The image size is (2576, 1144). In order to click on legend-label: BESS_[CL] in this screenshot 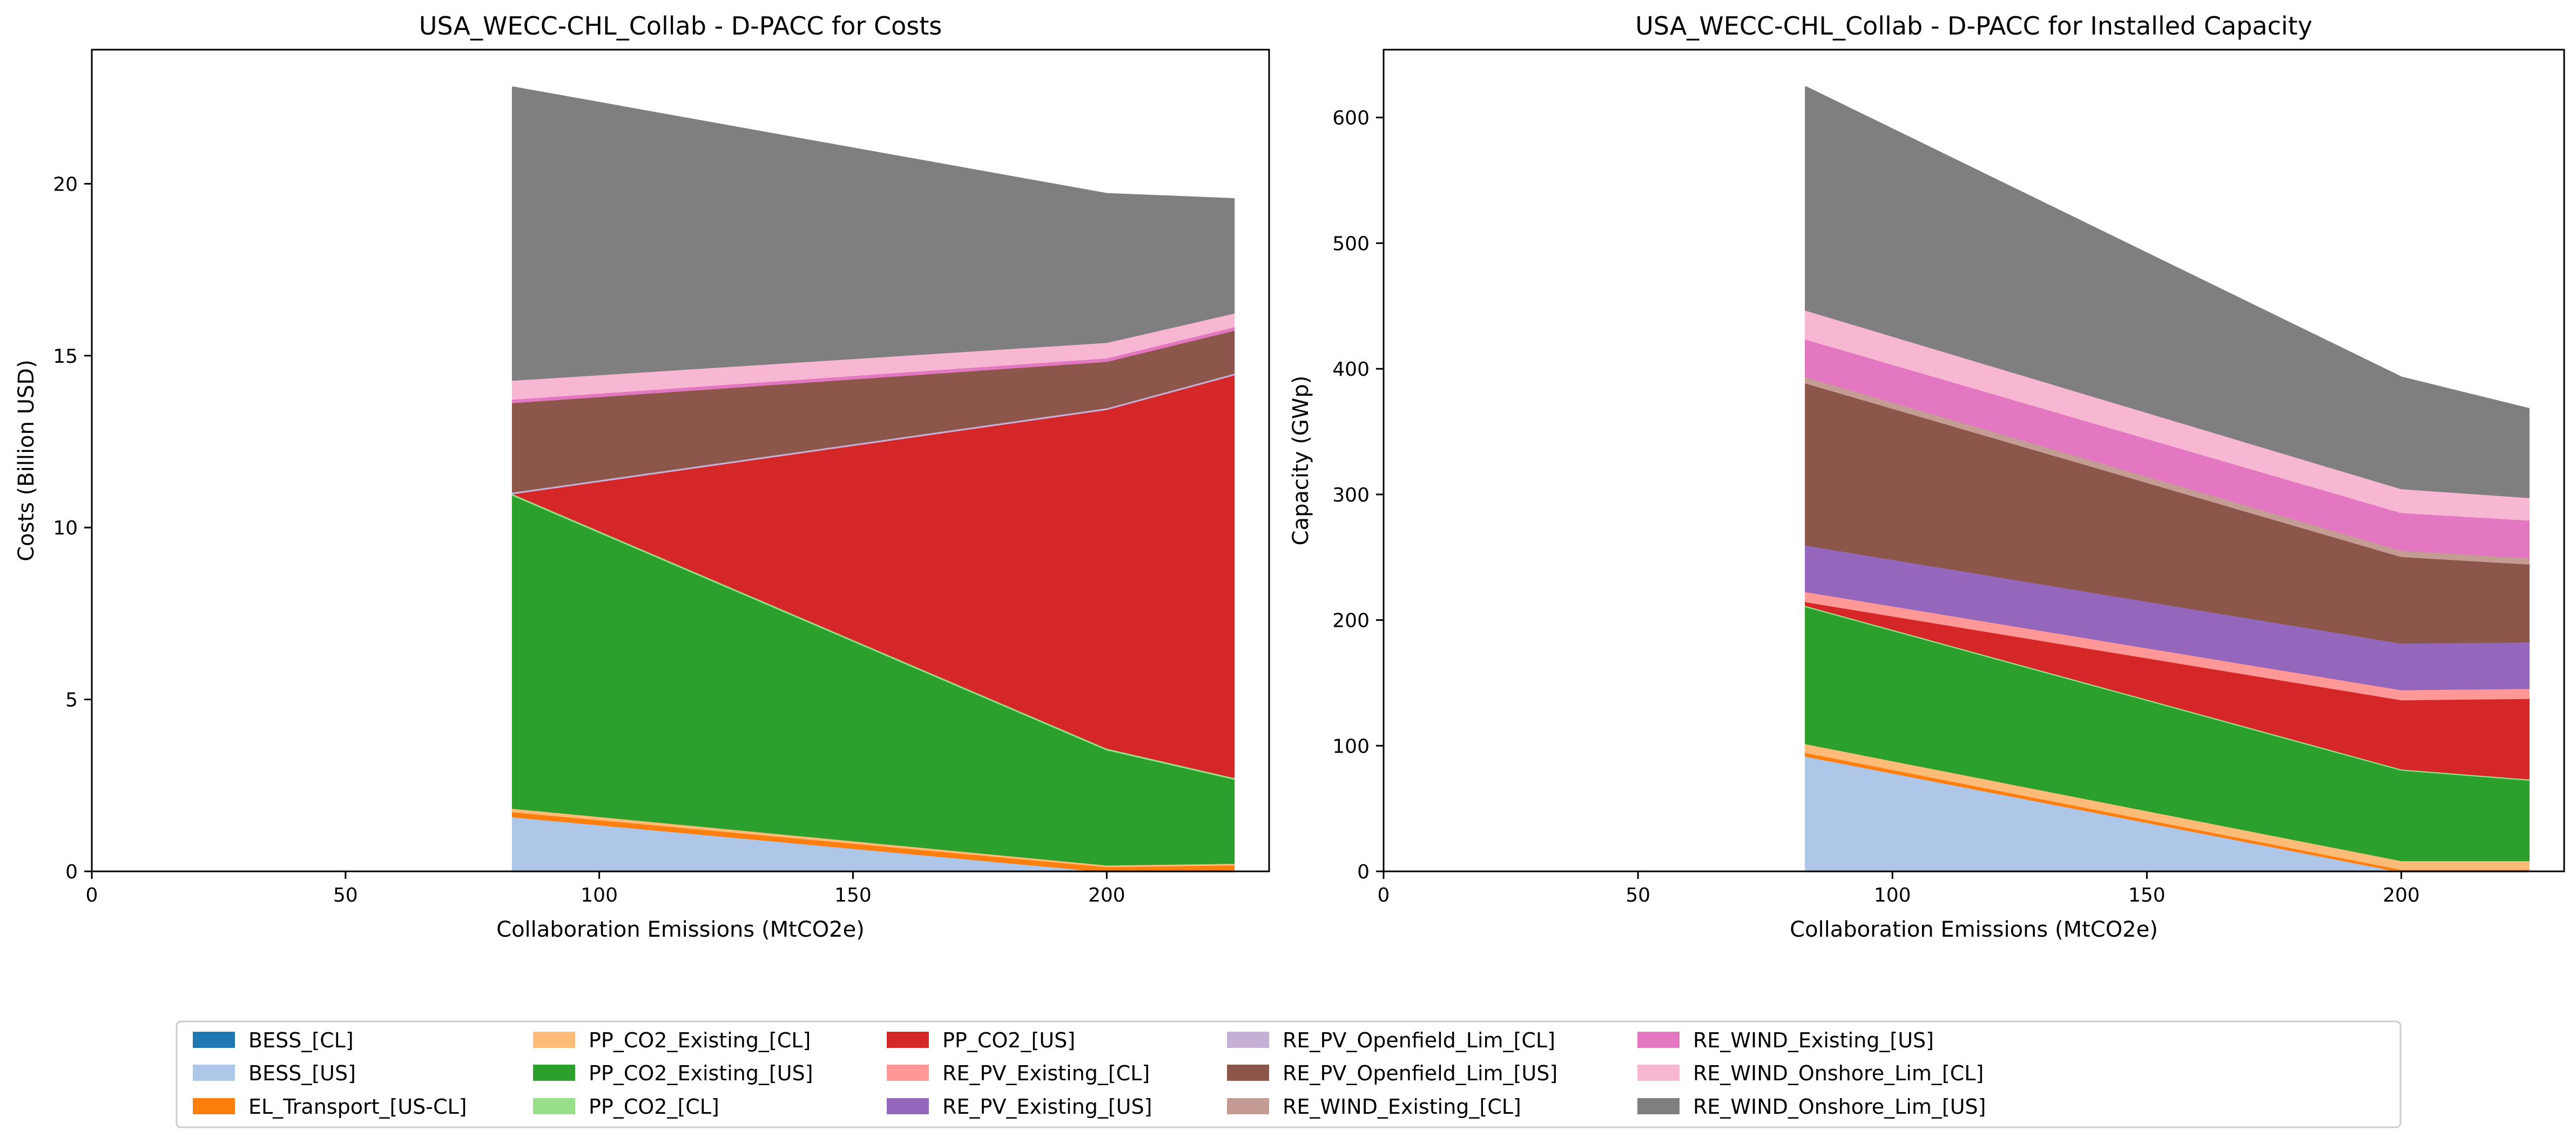, I will do `click(301, 1040)`.